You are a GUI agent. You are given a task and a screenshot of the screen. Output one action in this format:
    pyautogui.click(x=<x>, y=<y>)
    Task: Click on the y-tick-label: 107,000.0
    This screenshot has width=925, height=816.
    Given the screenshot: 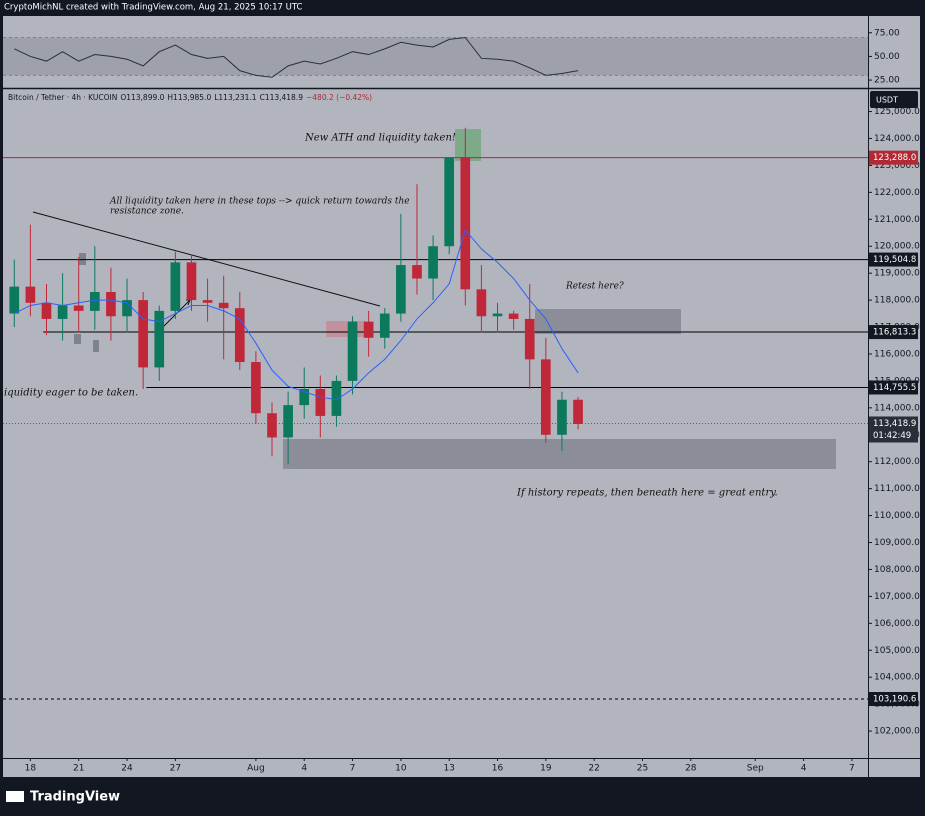 What is the action you would take?
    pyautogui.click(x=897, y=597)
    